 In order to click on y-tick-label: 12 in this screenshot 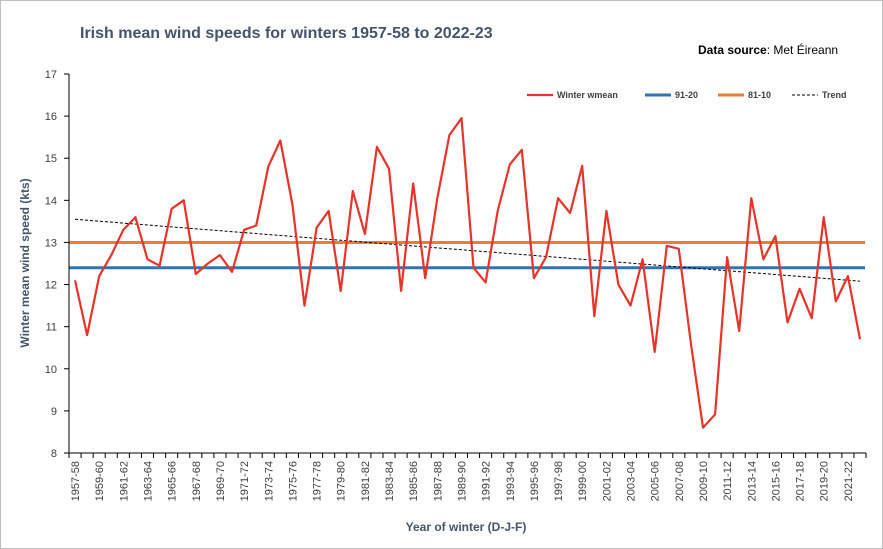, I will do `click(51, 286)`.